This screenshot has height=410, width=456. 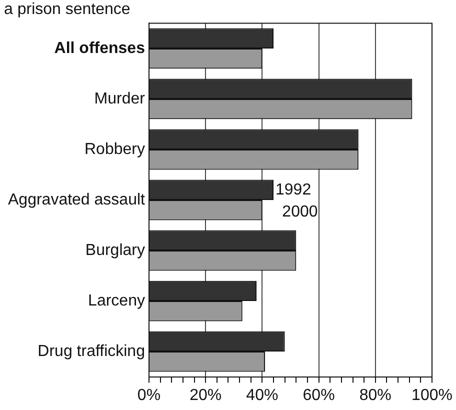 What do you see at coordinates (114, 149) in the screenshot?
I see `y-tick-label: Robbery` at bounding box center [114, 149].